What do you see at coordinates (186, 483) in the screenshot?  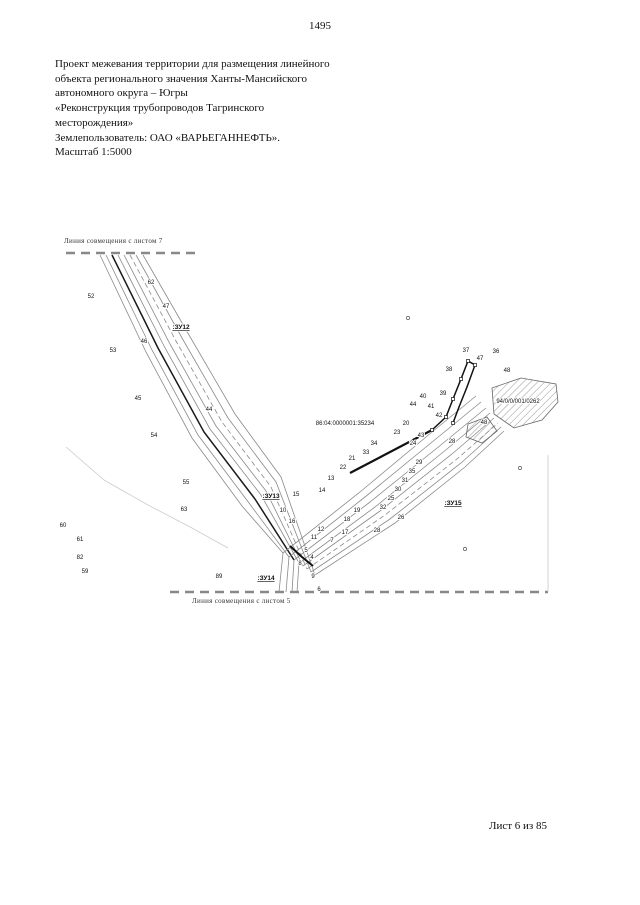 I see `map-point-label: 55` at bounding box center [186, 483].